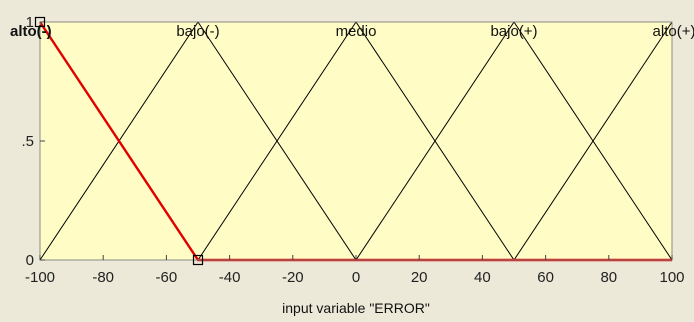 This screenshot has height=322, width=694. Describe the element at coordinates (608, 277) in the screenshot. I see `x-tick-label: 80` at that location.